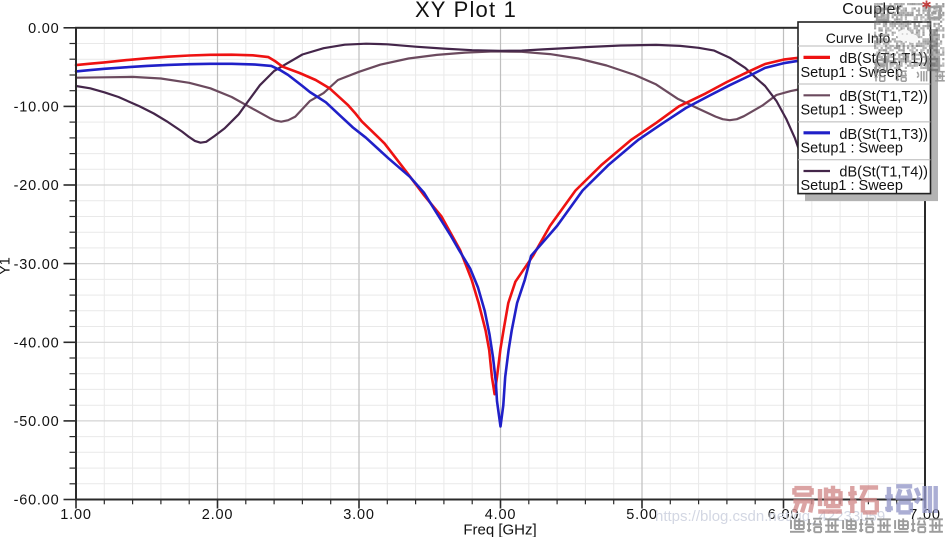  What do you see at coordinates (641, 515) in the screenshot?
I see `svg-text: 5.00` at bounding box center [641, 515].